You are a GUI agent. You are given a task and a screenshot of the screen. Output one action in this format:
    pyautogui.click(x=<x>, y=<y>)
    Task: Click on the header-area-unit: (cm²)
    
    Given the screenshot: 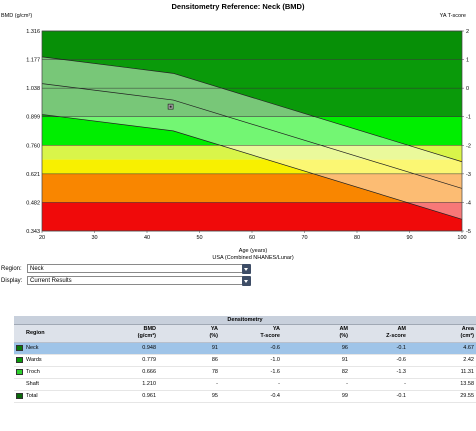 What is the action you would take?
    pyautogui.click(x=467, y=336)
    